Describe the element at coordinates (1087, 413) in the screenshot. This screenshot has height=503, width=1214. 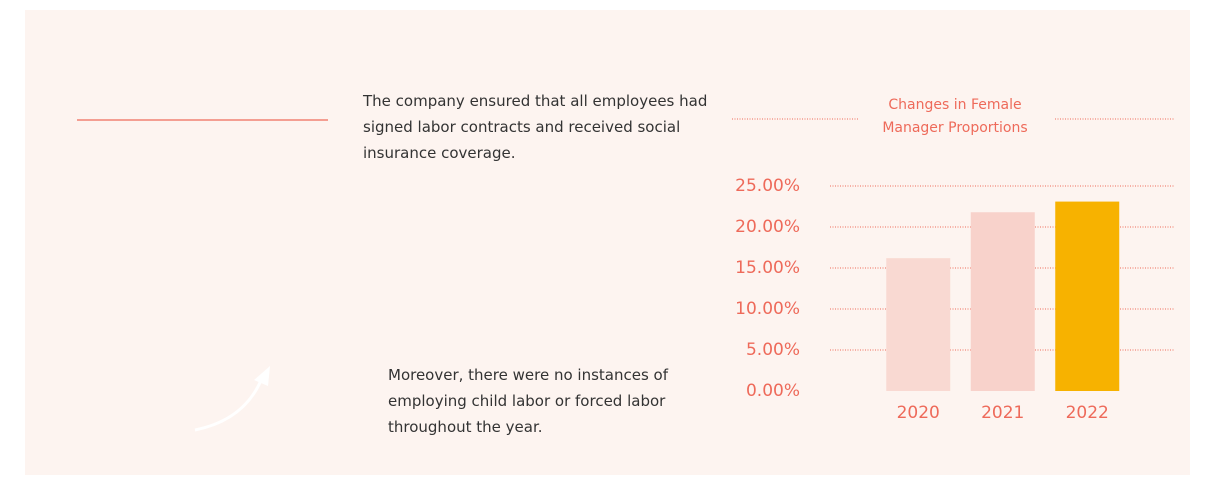
I see `x-tick-label: 2022` at that location.